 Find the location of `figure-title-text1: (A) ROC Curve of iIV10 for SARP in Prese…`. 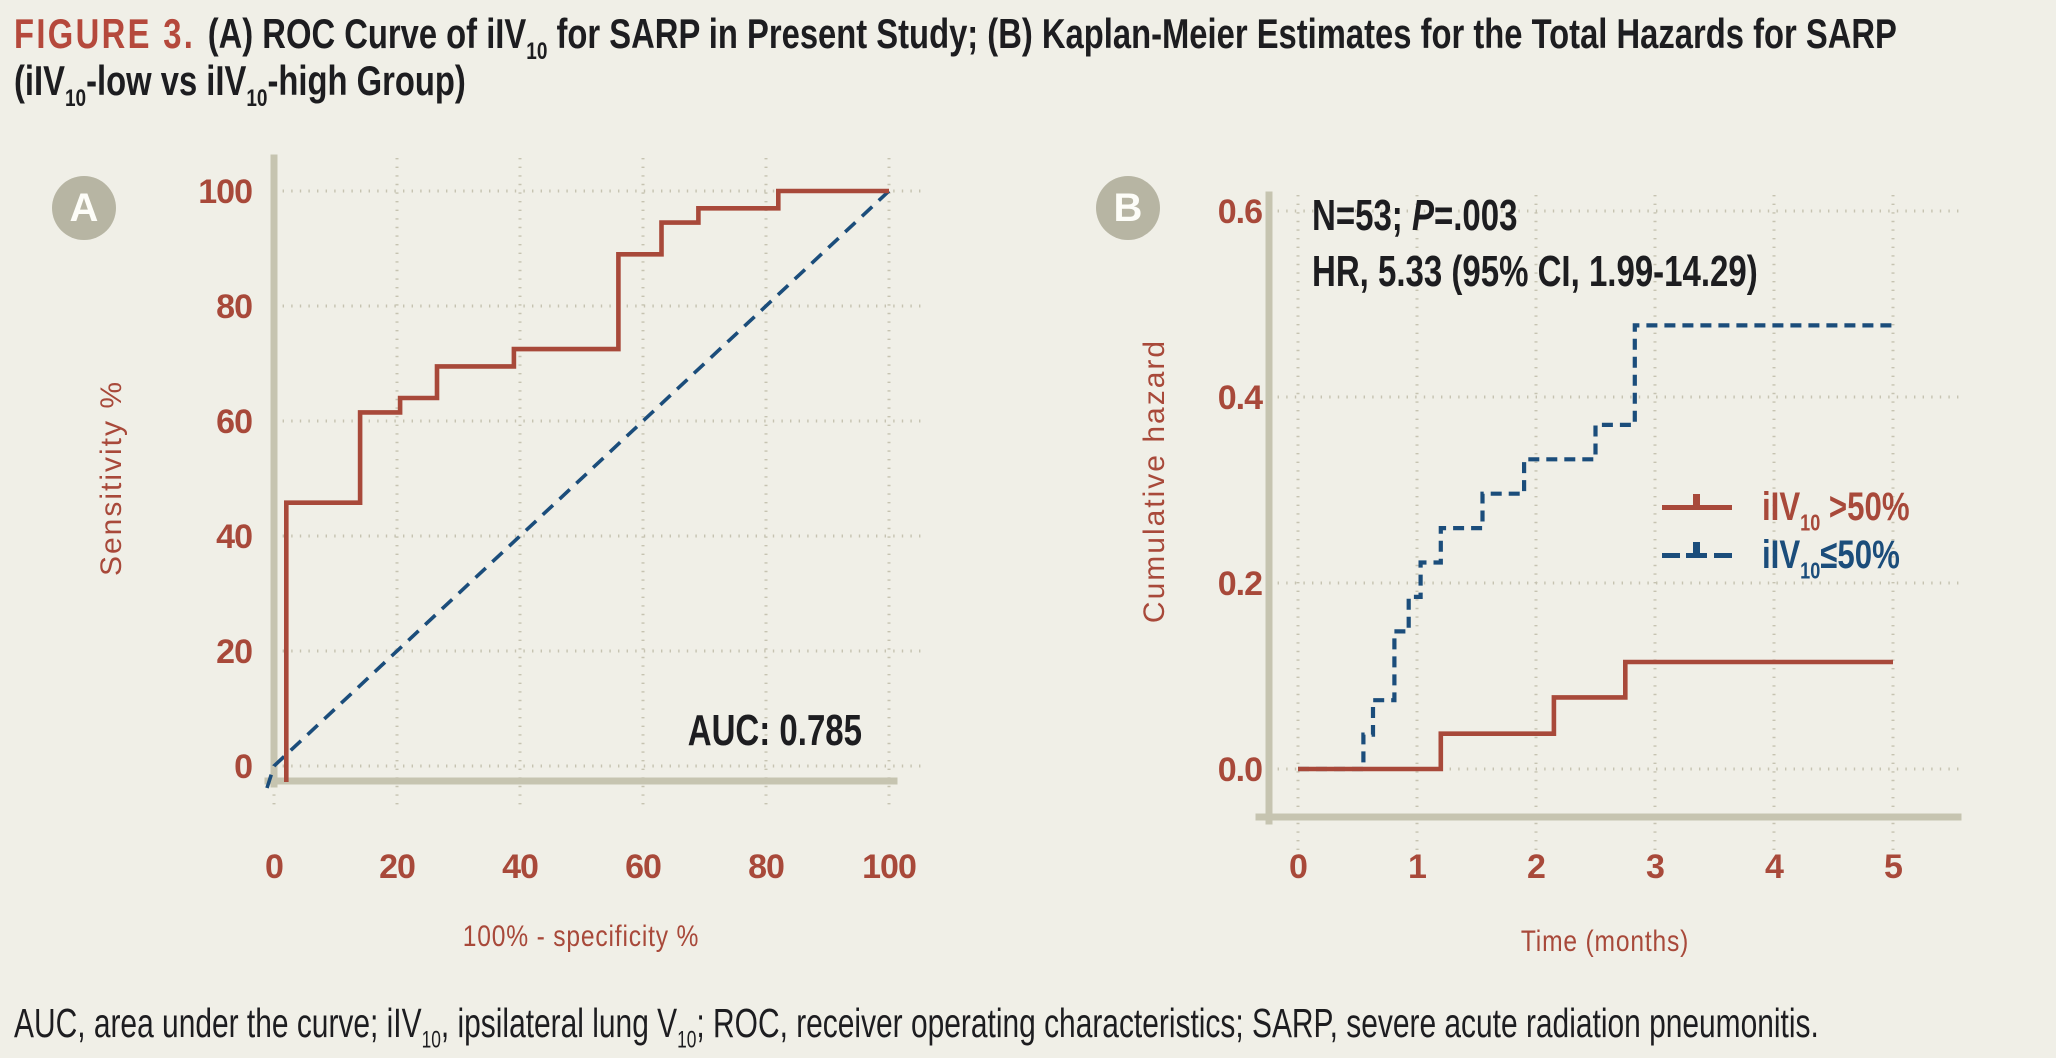

figure-title-text1: (A) ROC Curve of iIV10 for SARP in Prese… is located at coordinates (1052, 37).